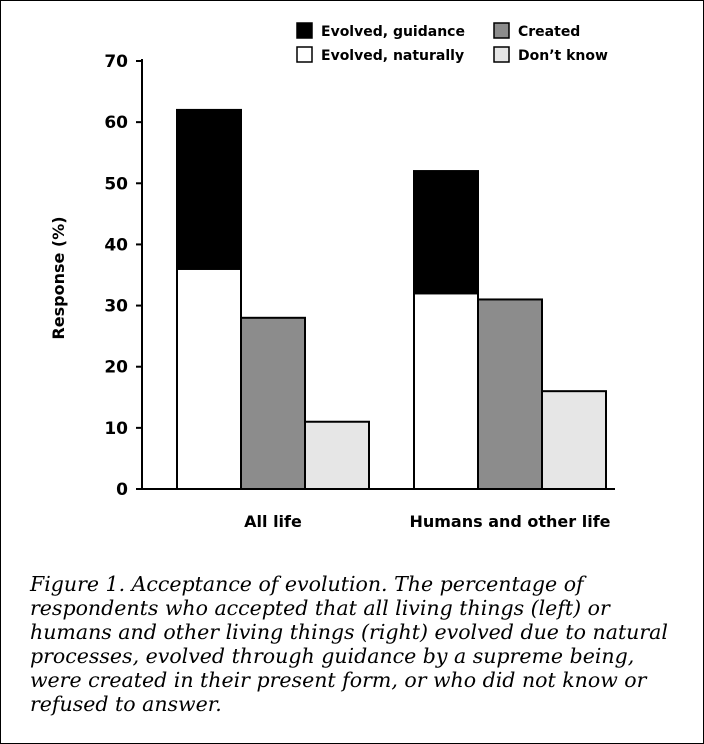  I want to click on y-tick-label: 10, so click(116, 429).